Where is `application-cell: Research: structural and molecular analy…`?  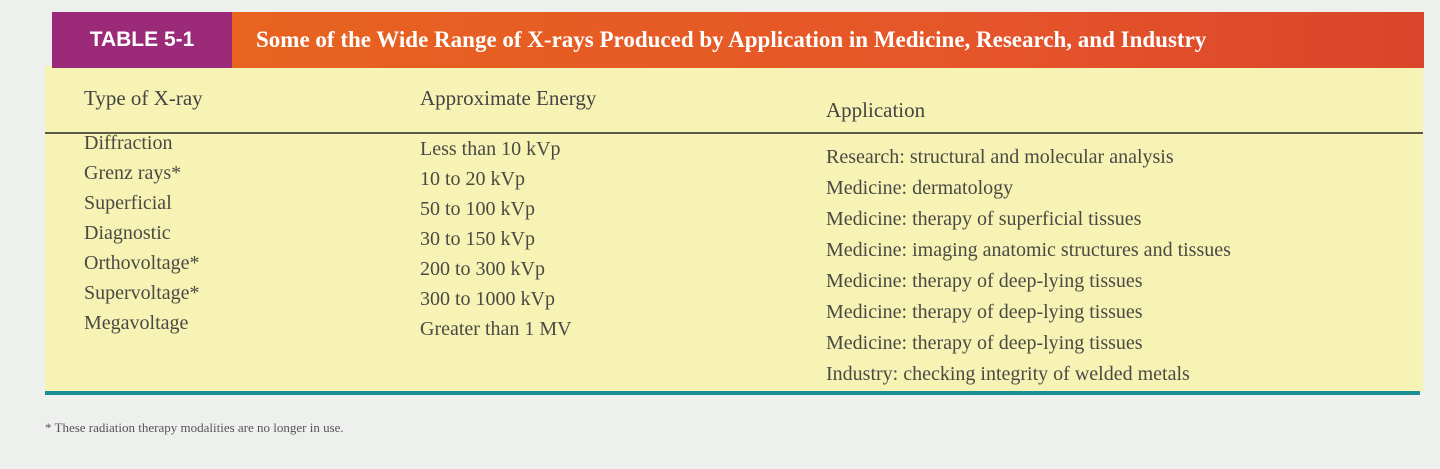 application-cell: Research: structural and molecular analy… is located at coordinates (1000, 157).